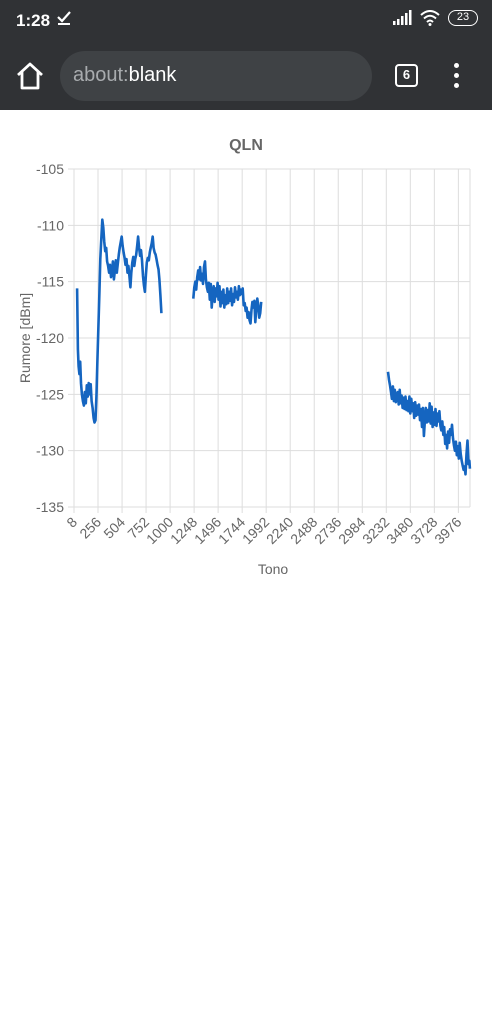 The image size is (492, 1024). Describe the element at coordinates (50, 451) in the screenshot. I see `y-tick-label: -130` at that location.